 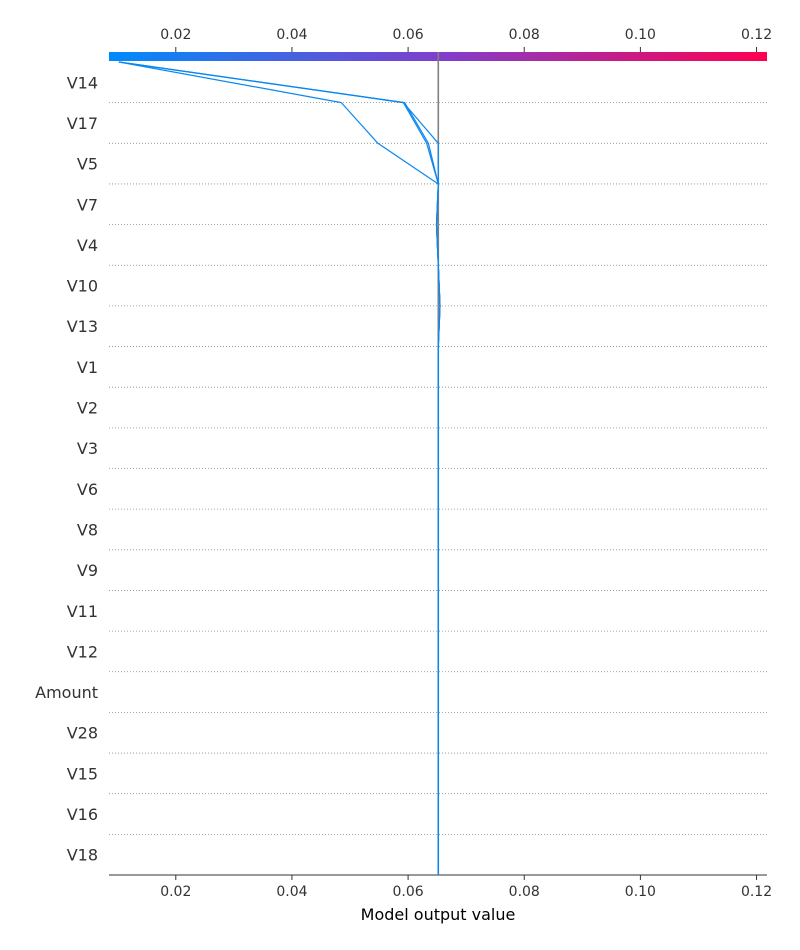 I want to click on feature-label: V11, so click(x=82, y=611).